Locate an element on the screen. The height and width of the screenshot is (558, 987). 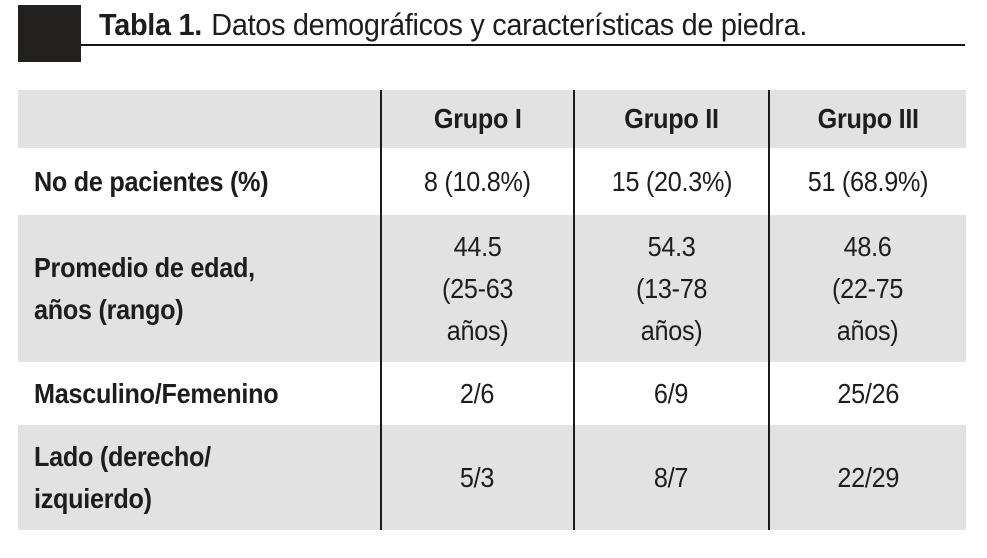
row-label-text: Masculino/Femenino is located at coordinates (156, 393).